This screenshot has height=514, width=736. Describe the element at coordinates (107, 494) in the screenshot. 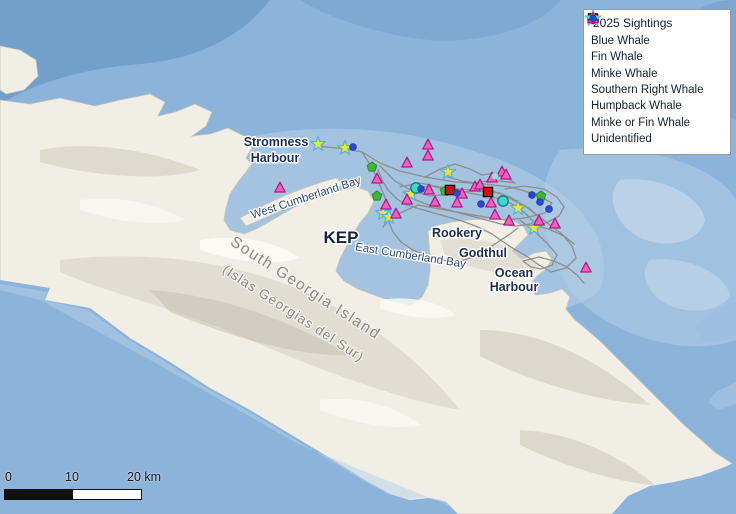

I see `scale-bar-segment-light` at that location.